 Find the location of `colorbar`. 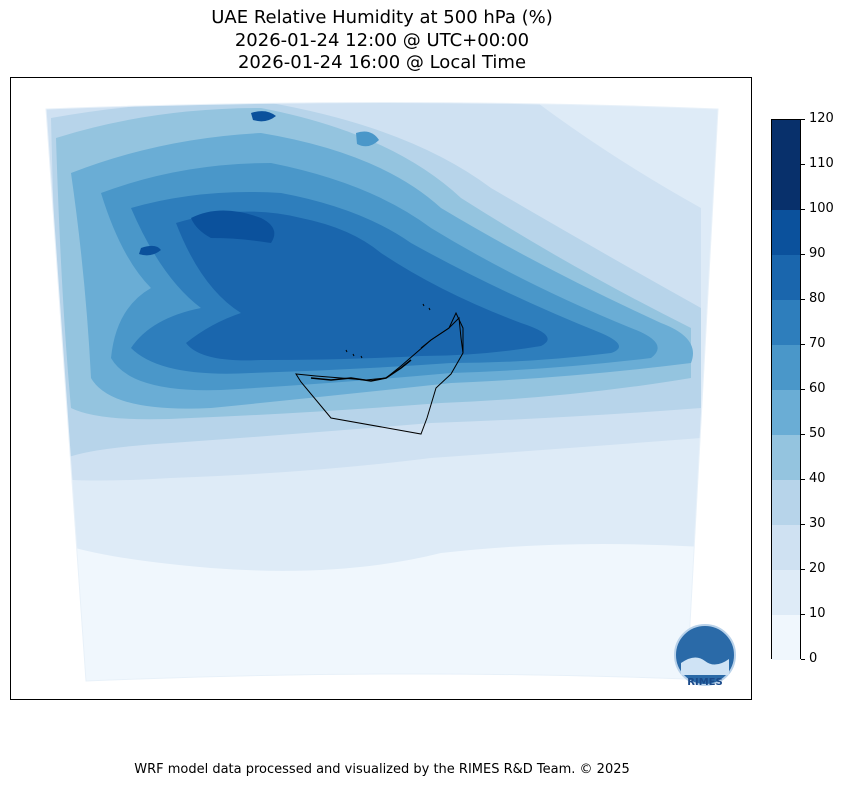

colorbar is located at coordinates (786, 389).